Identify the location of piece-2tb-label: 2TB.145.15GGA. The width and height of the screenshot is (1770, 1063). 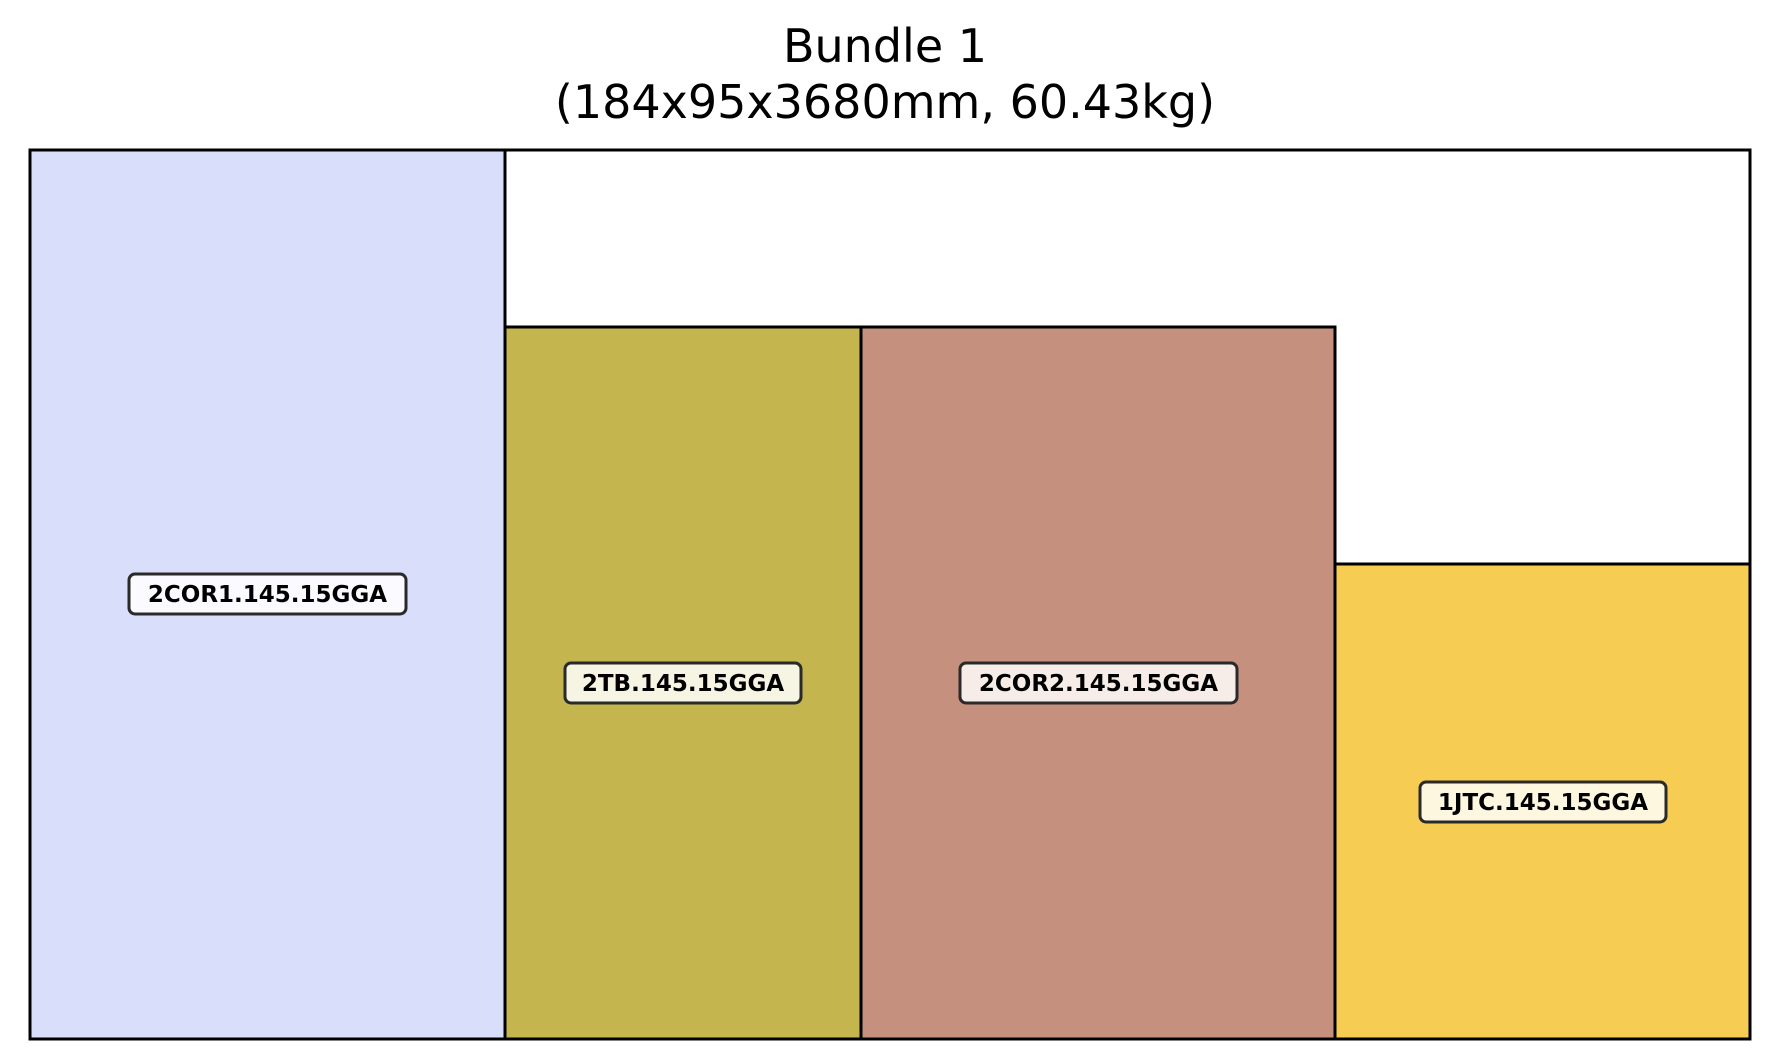
(683, 684).